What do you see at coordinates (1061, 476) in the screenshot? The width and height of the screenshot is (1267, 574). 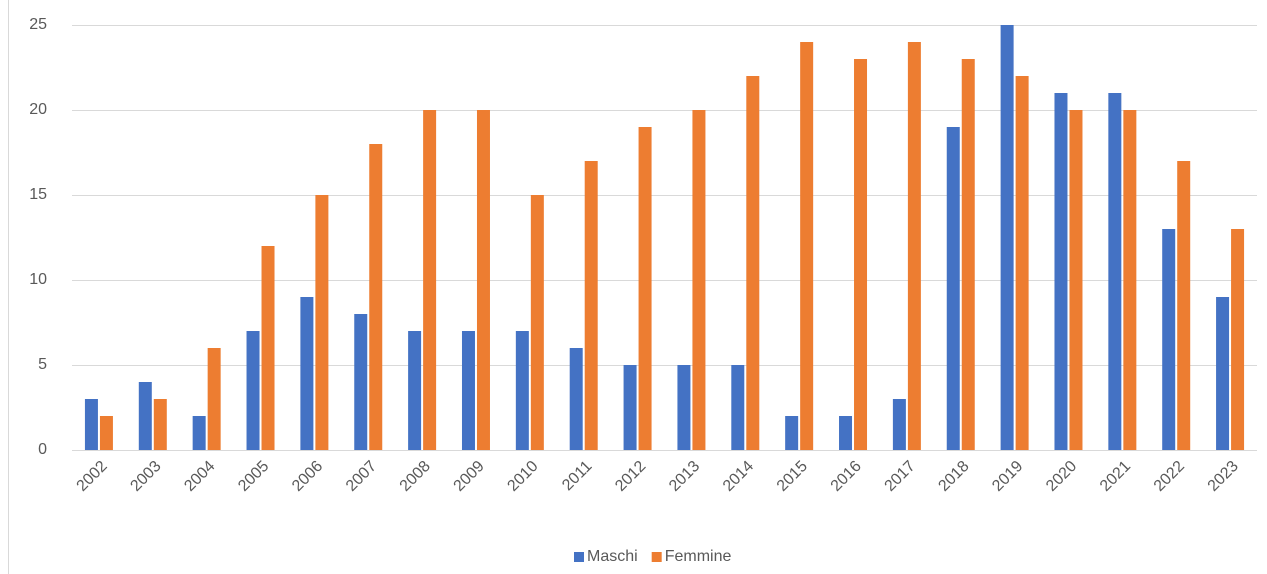 I see `x-tick-label: 2020` at bounding box center [1061, 476].